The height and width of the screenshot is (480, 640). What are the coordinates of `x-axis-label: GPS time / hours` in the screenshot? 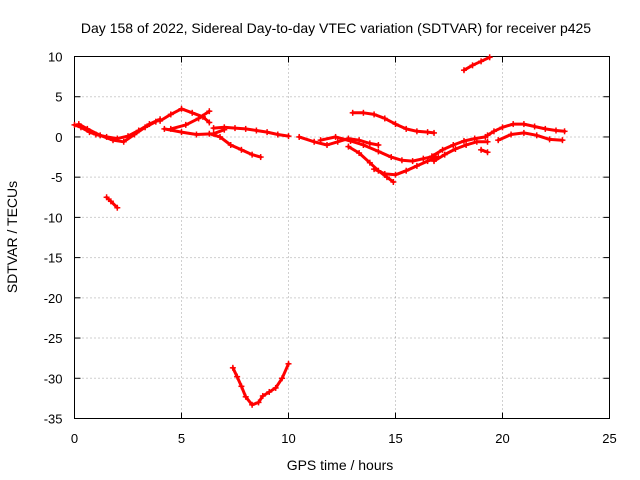 It's located at (340, 465).